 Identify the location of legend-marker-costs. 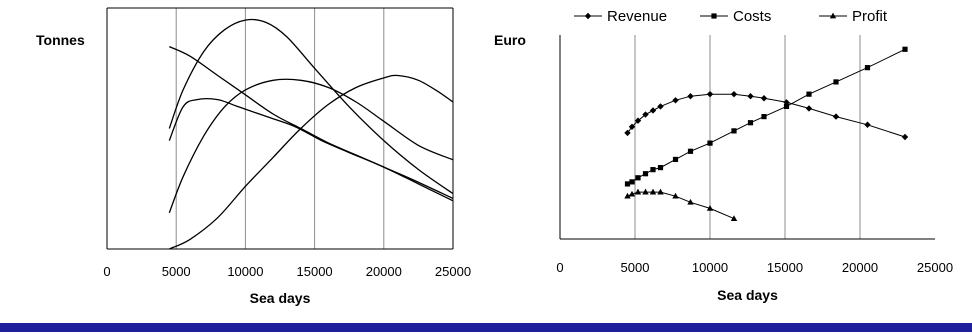
(714, 16).